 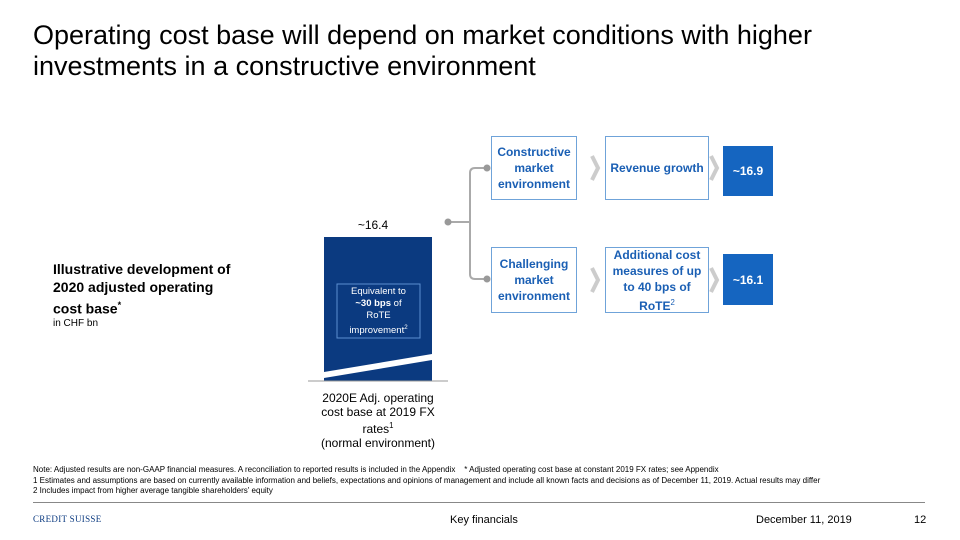 What do you see at coordinates (373, 225) in the screenshot?
I see `bar-value-label: ~16.4` at bounding box center [373, 225].